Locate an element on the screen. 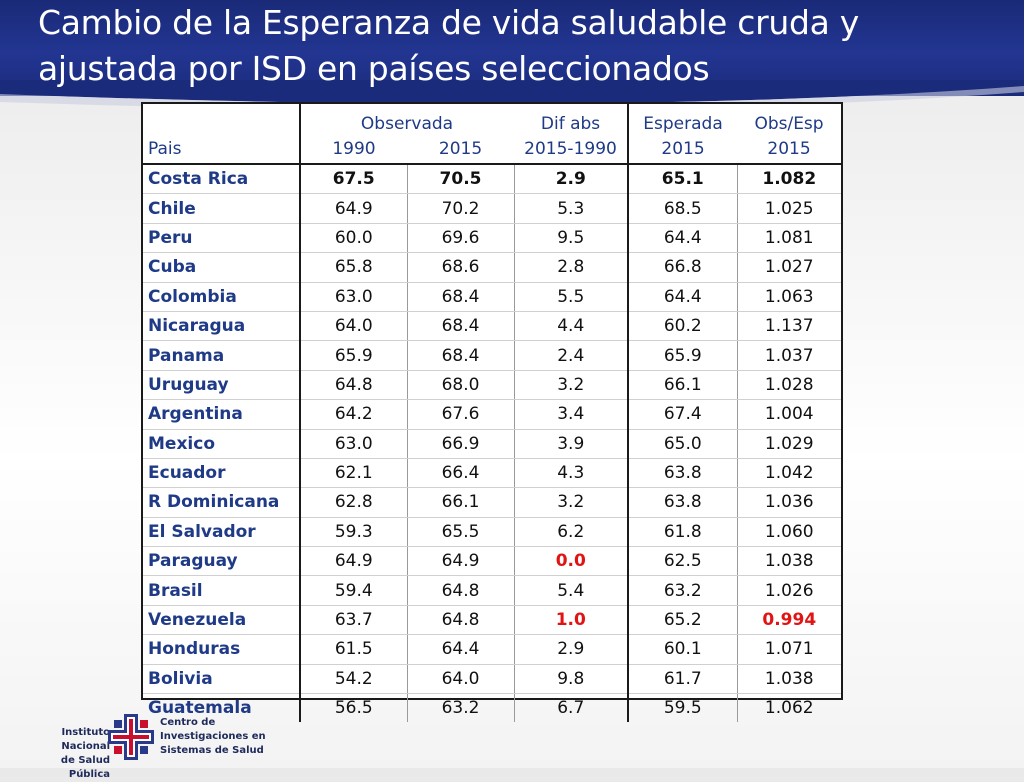 This screenshot has width=1024, height=782. insp-logo-icon is located at coordinates (131, 737).